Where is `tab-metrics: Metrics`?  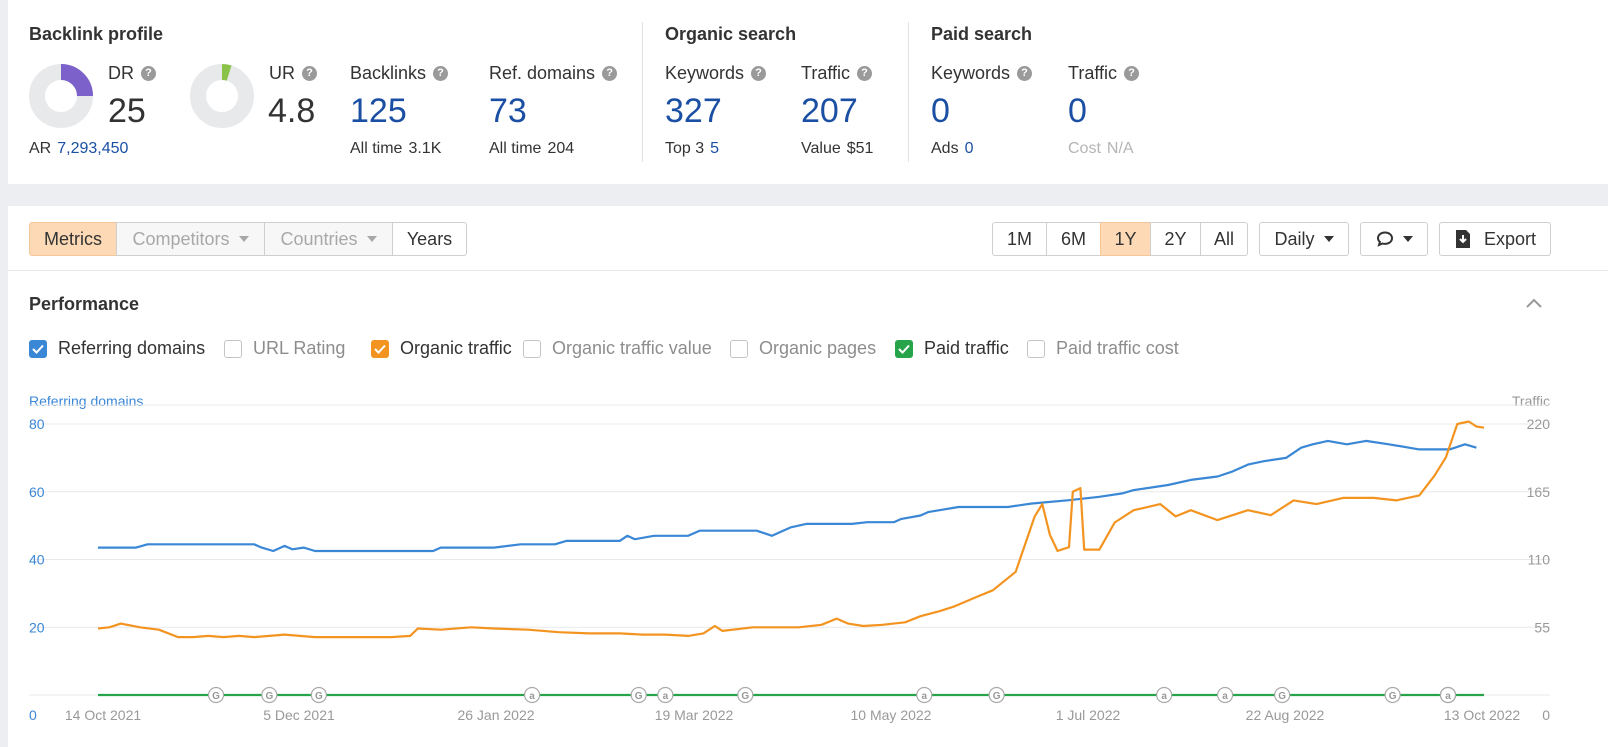
tab-metrics: Metrics is located at coordinates (73, 239).